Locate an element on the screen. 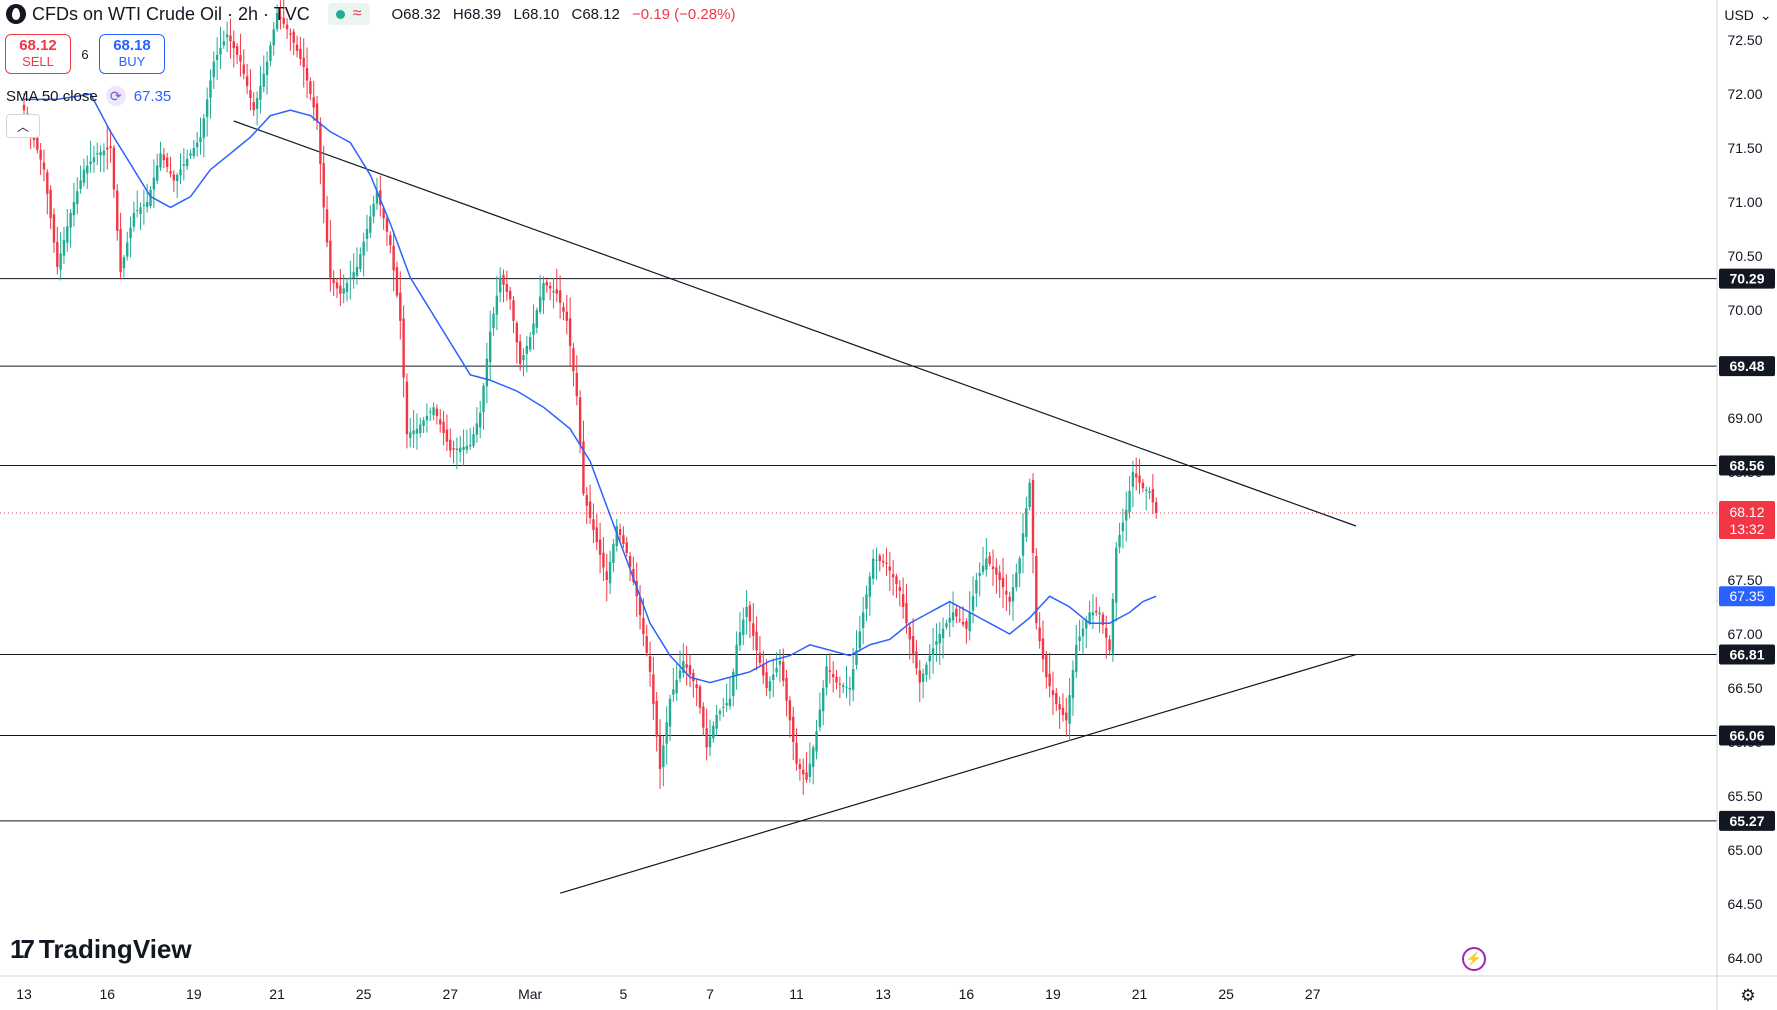 This screenshot has height=1010, width=1777. tradingview-logo: 17 TradingView is located at coordinates (101, 949).